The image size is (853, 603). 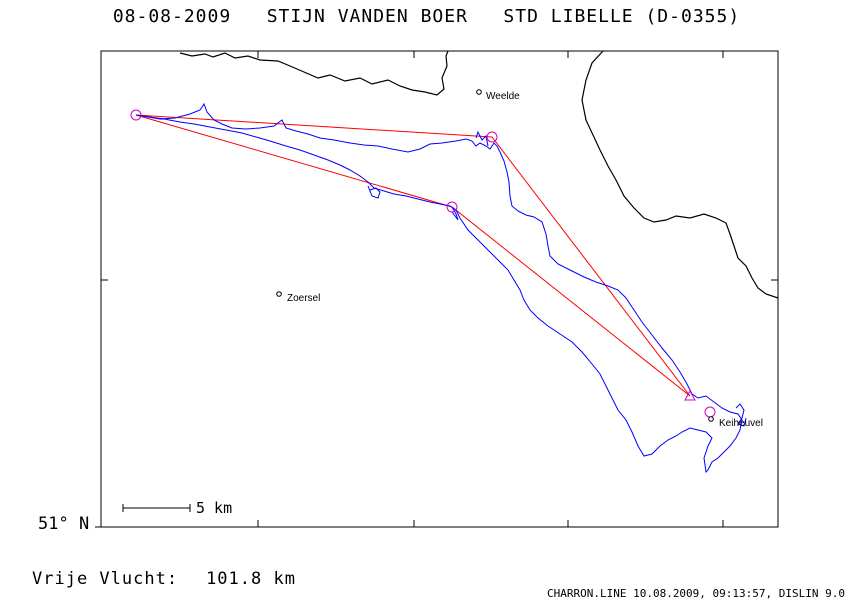 What do you see at coordinates (710, 412) in the screenshot?
I see `turnpoint-keiheuvel` at bounding box center [710, 412].